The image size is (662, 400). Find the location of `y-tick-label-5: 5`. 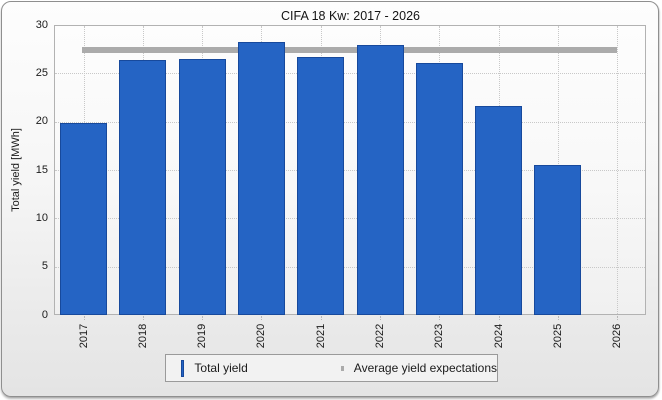

y-tick-label-5: 5 is located at coordinates (44, 266).